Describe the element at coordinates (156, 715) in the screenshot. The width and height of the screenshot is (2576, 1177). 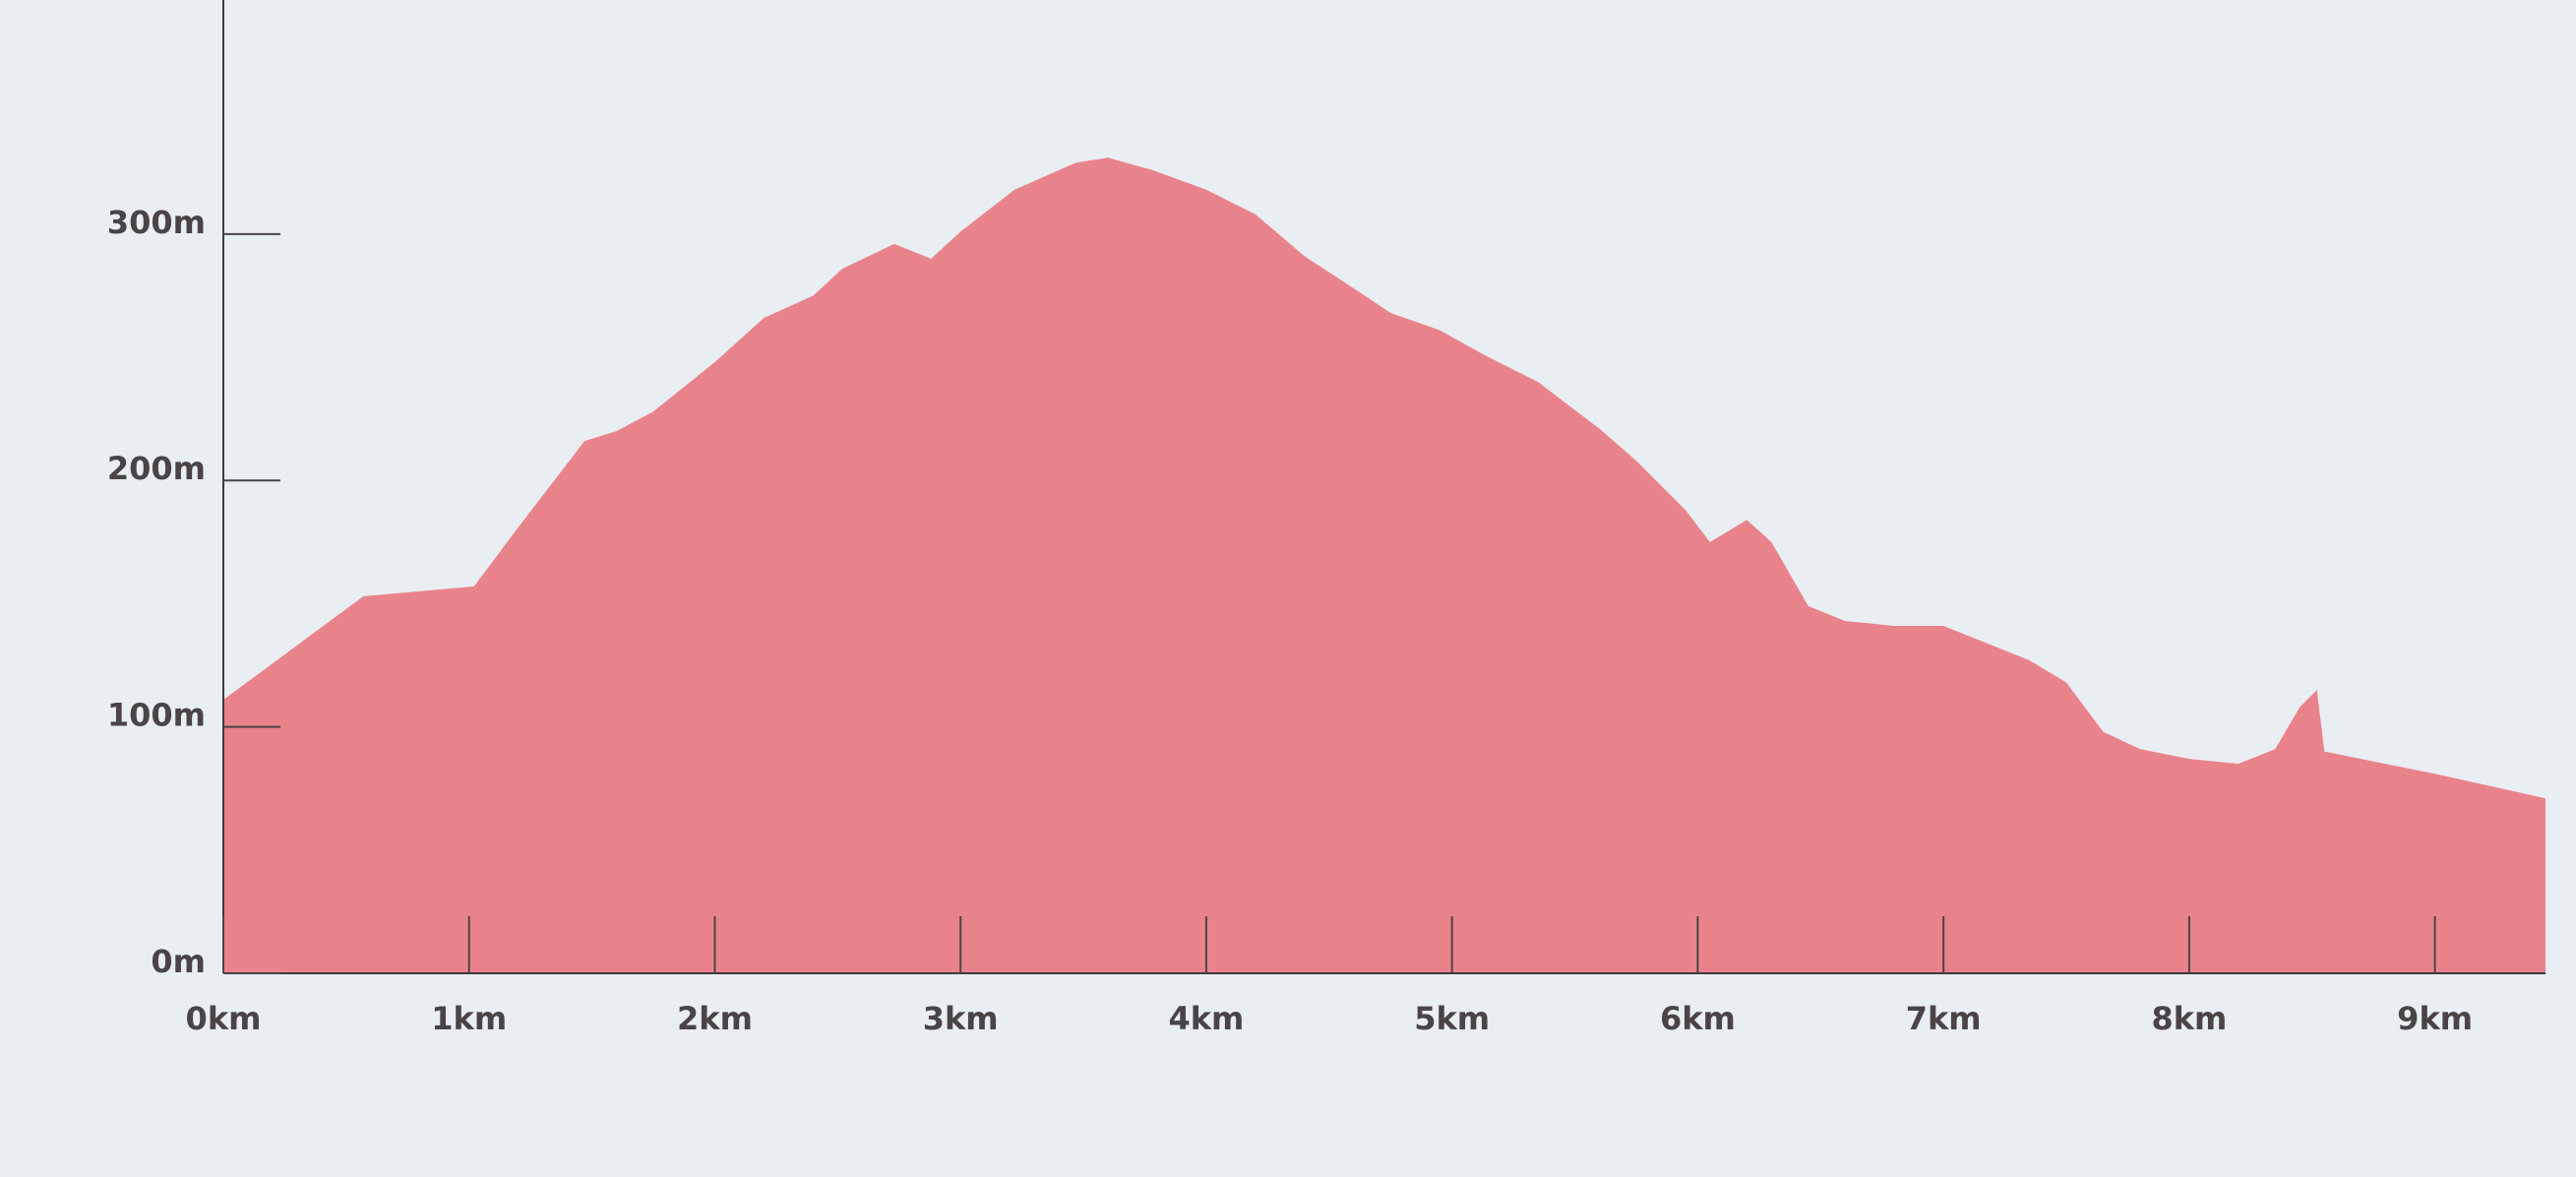
I see `y-tick-label: 100m` at that location.